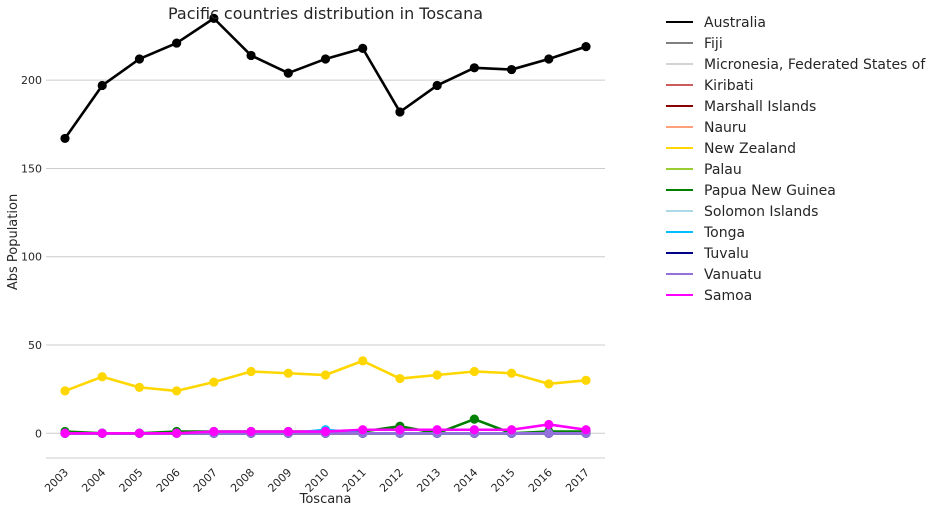 The width and height of the screenshot is (939, 512). Describe the element at coordinates (279, 480) in the screenshot. I see `x-tick-label: 2009` at that location.